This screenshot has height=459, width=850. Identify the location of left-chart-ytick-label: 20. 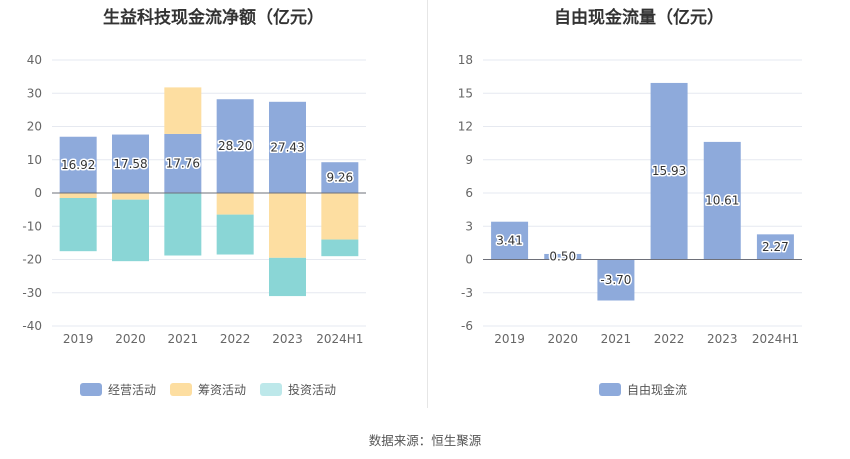
(34, 127).